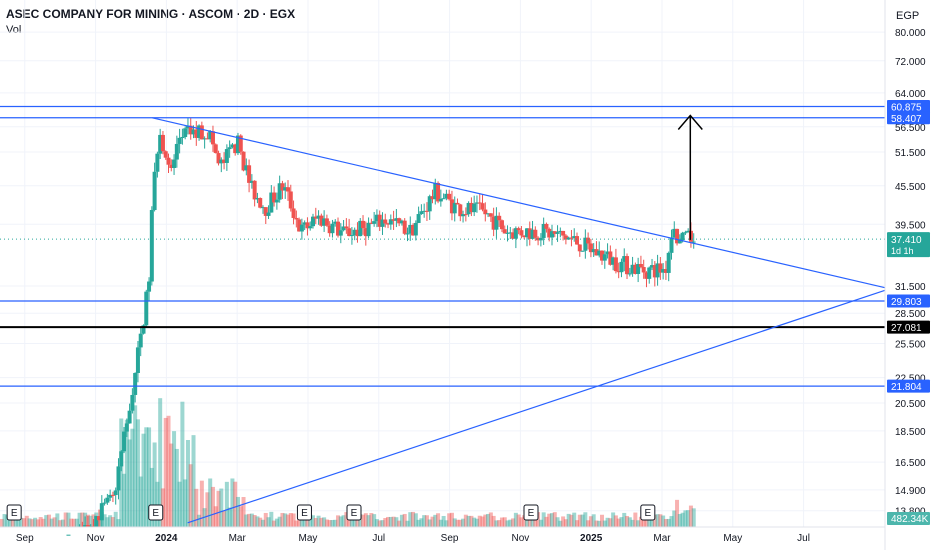 Image resolution: width=932 pixels, height=550 pixels. I want to click on volume-indicator-label: Vol, so click(14, 30).